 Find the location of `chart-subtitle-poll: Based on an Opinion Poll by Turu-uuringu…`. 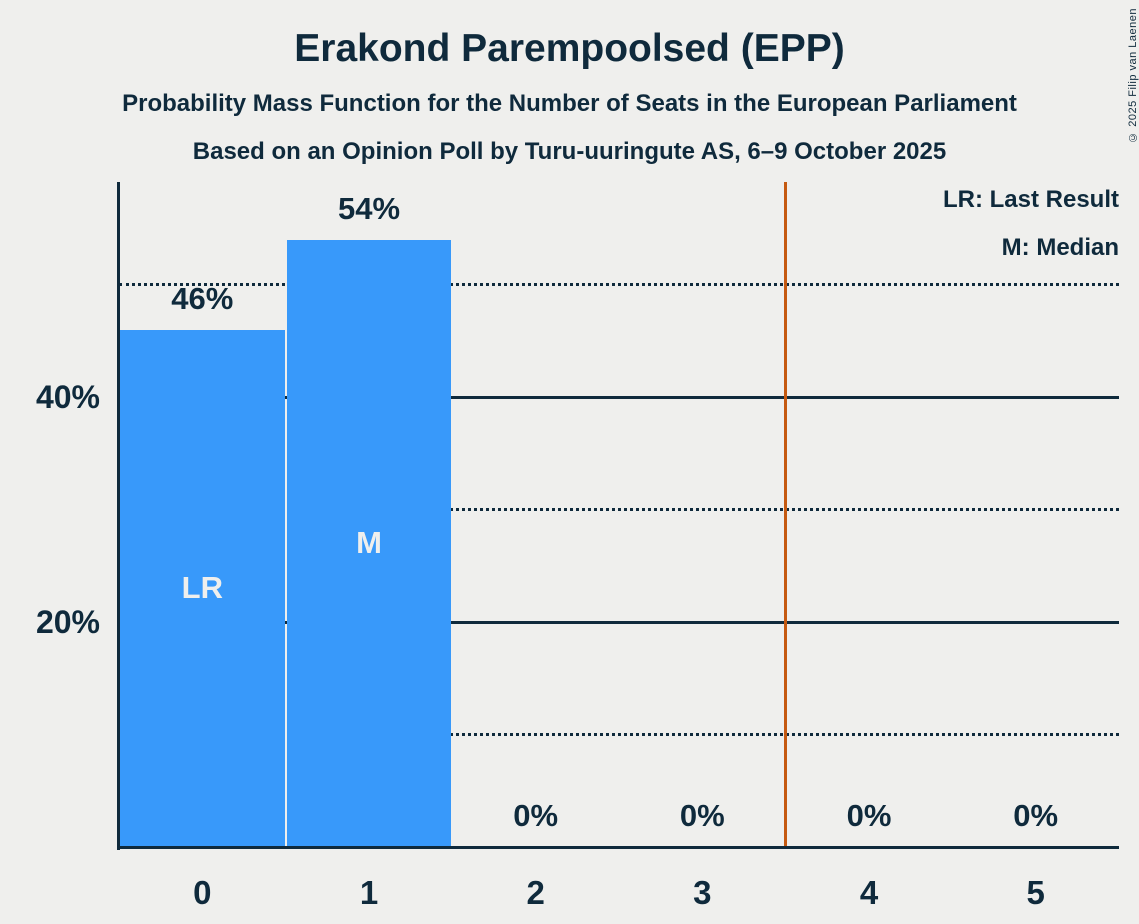

chart-subtitle-poll: Based on an Opinion Poll by Turu-uuringu… is located at coordinates (569, 151).